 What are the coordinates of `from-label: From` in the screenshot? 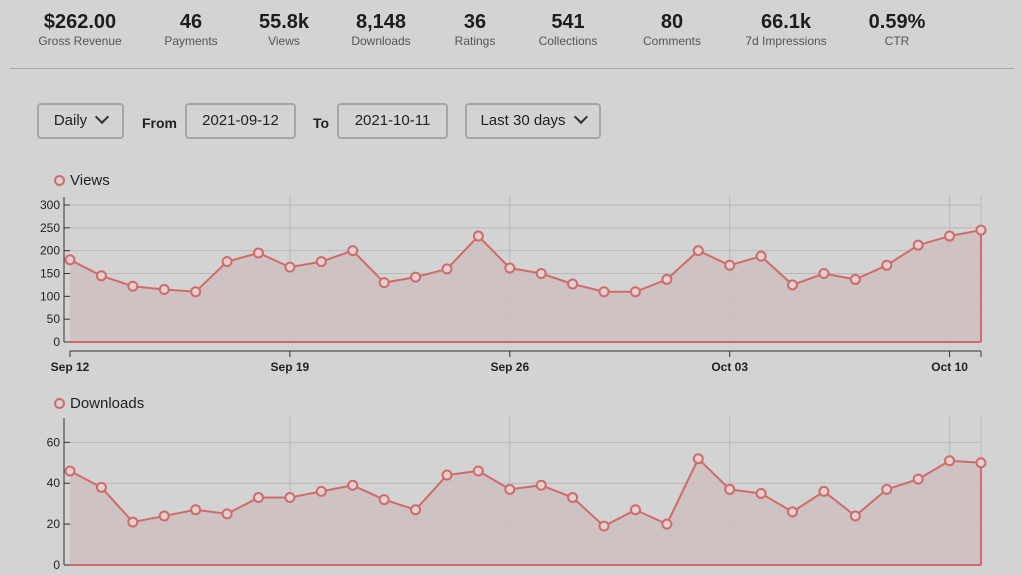 It's located at (159, 123).